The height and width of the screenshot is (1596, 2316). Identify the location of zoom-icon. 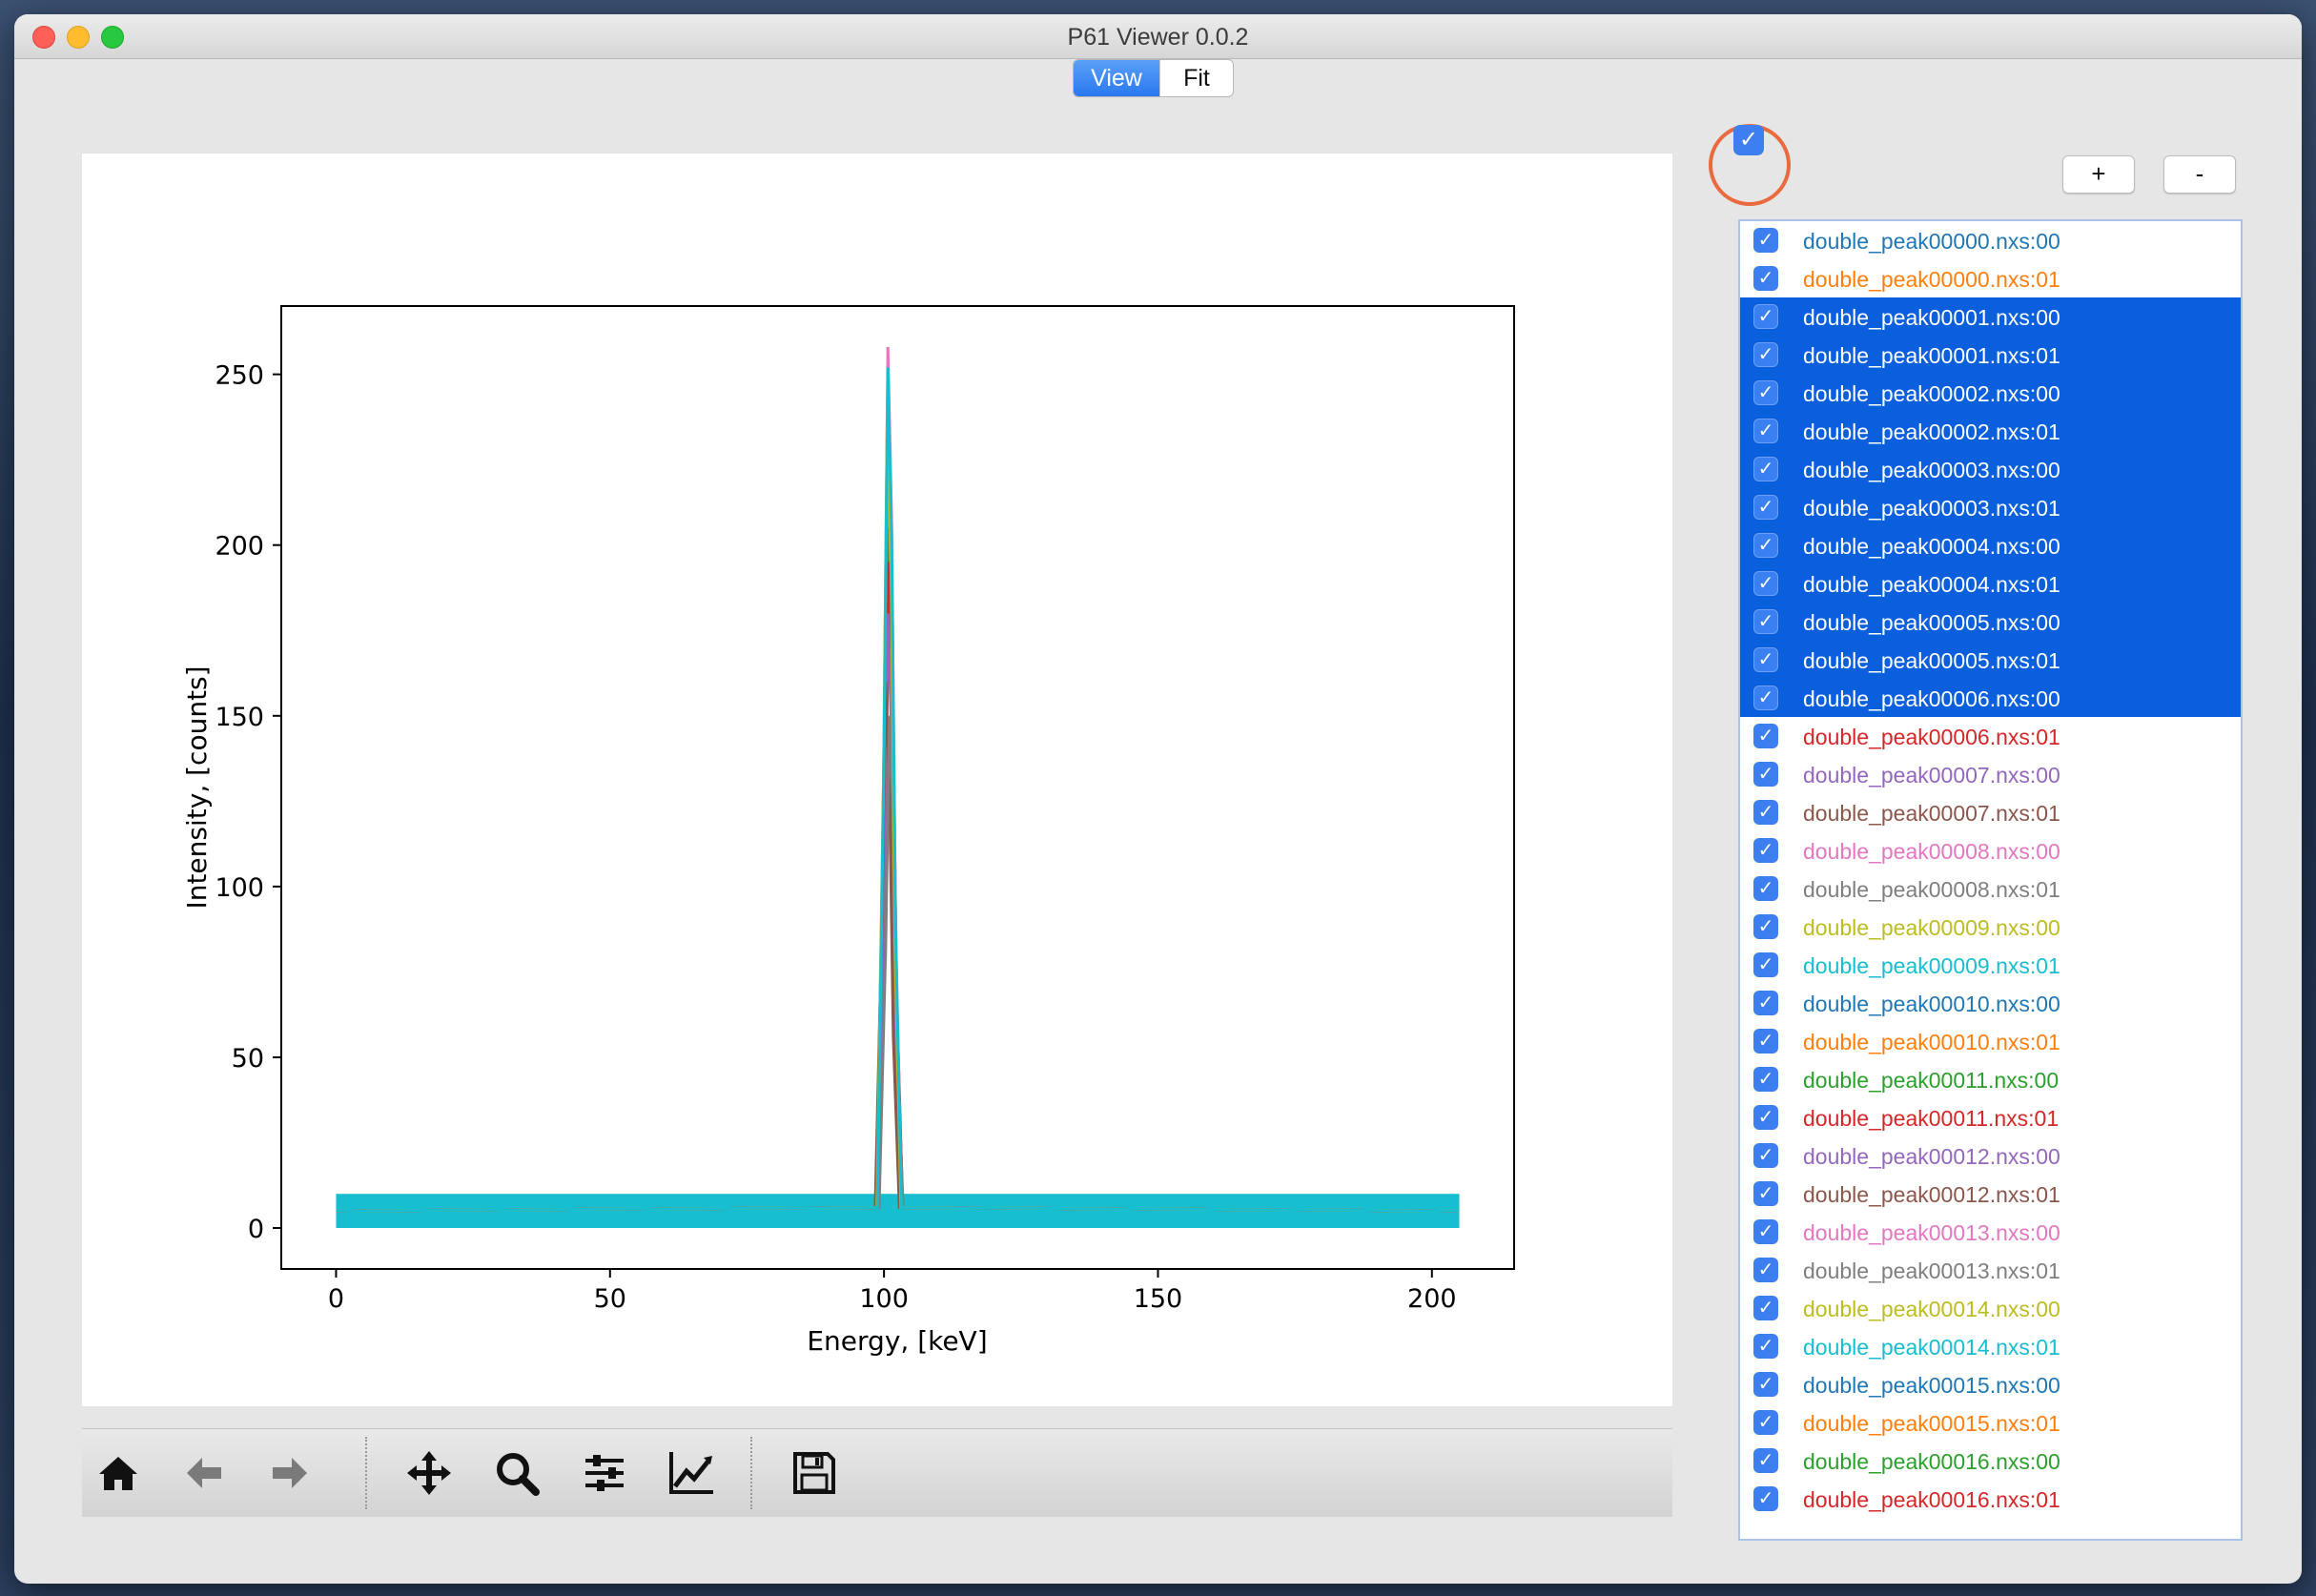
(517, 1473).